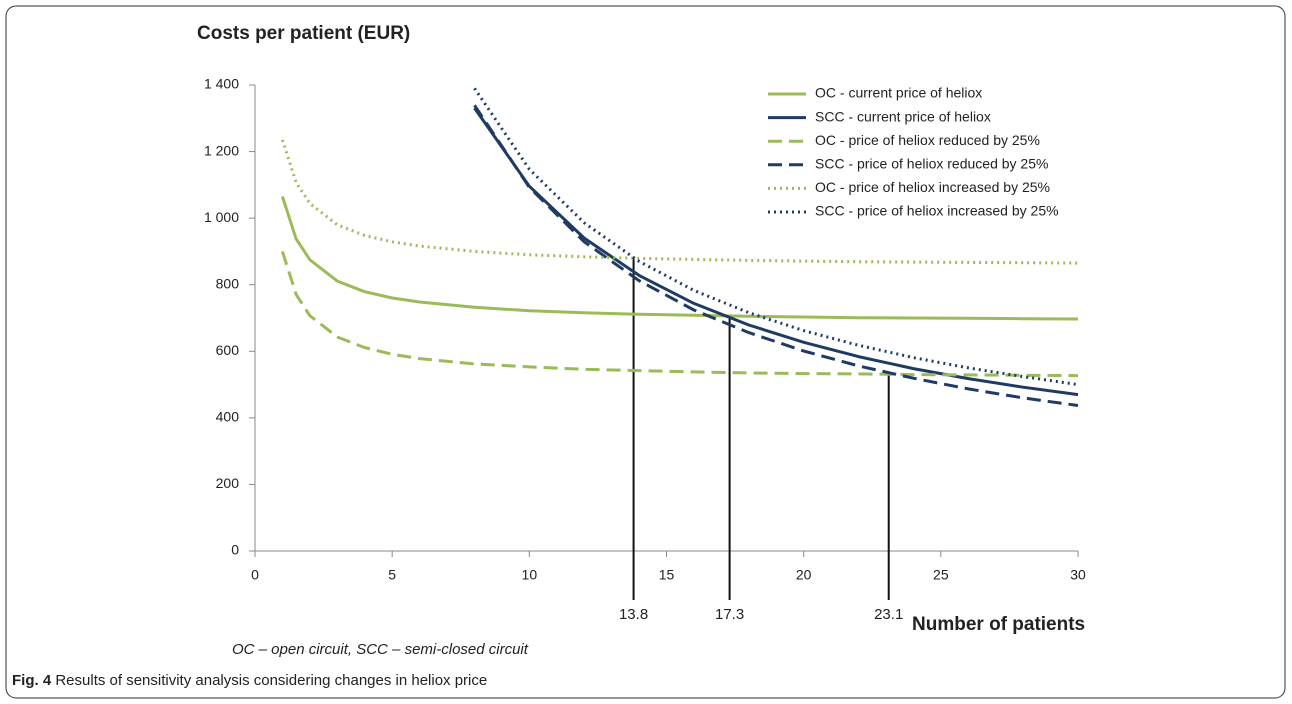 The height and width of the screenshot is (704, 1292). I want to click on y-tick-label: 400, so click(228, 417).